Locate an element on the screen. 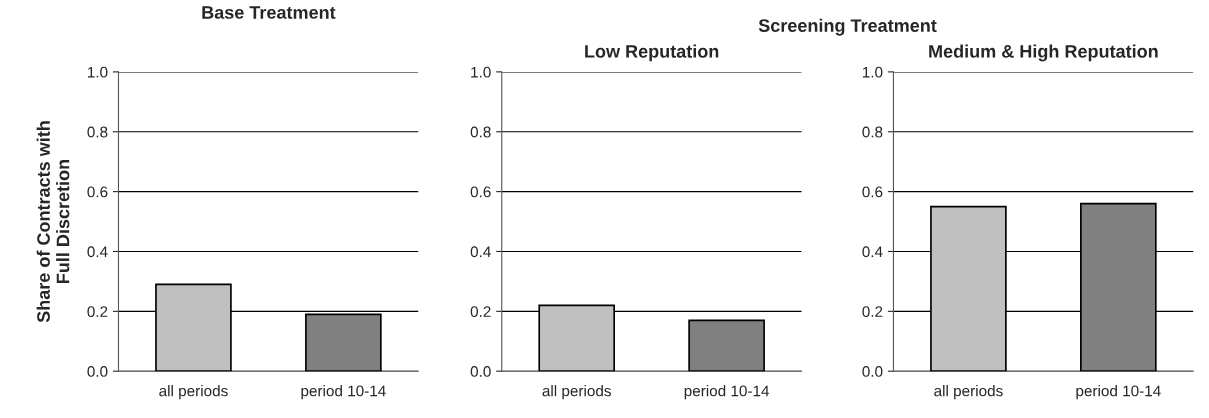  y-axis-title: Share of Contracts with Full Discretion is located at coordinates (53, 222).